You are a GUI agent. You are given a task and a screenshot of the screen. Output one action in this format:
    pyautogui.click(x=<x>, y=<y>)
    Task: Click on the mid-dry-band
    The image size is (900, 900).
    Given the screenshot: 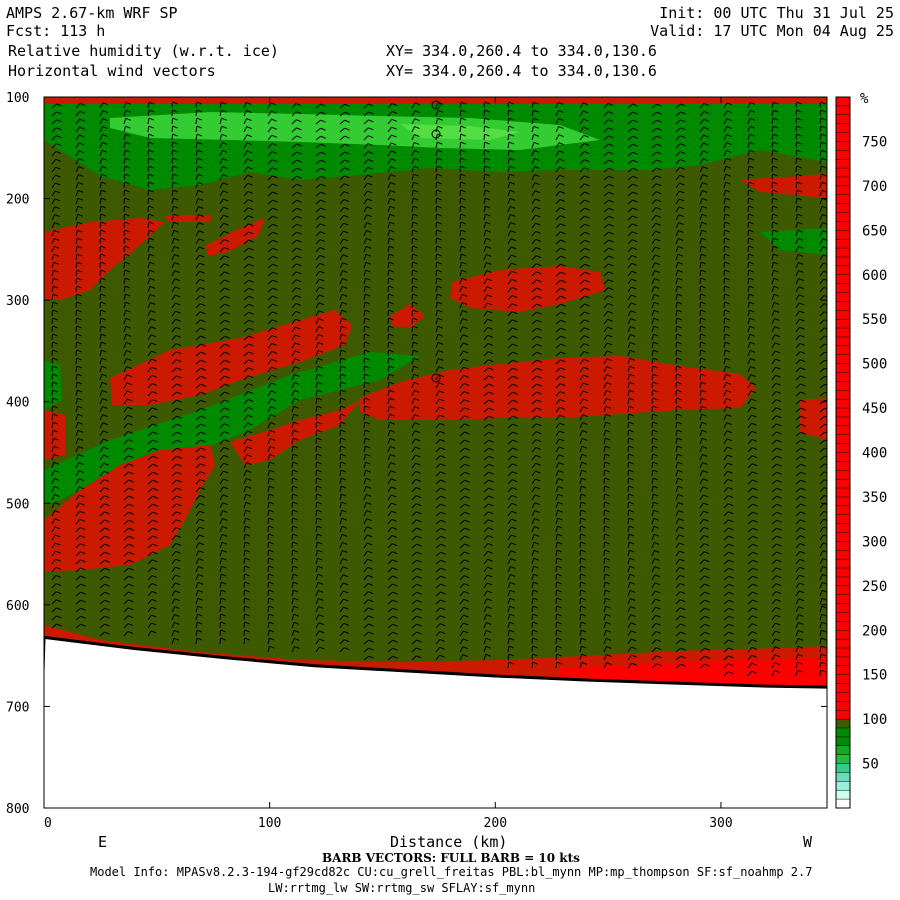 What is the action you would take?
    pyautogui.click(x=232, y=428)
    